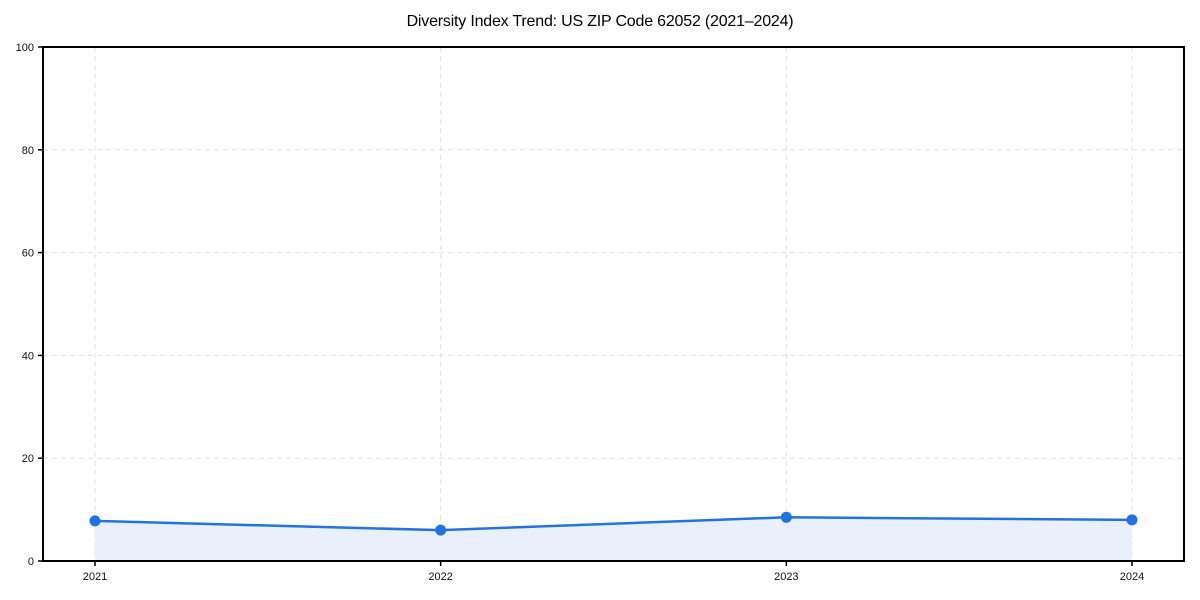 This screenshot has width=1200, height=600. What do you see at coordinates (31, 562) in the screenshot?
I see `y-axis-tick-label: 0` at bounding box center [31, 562].